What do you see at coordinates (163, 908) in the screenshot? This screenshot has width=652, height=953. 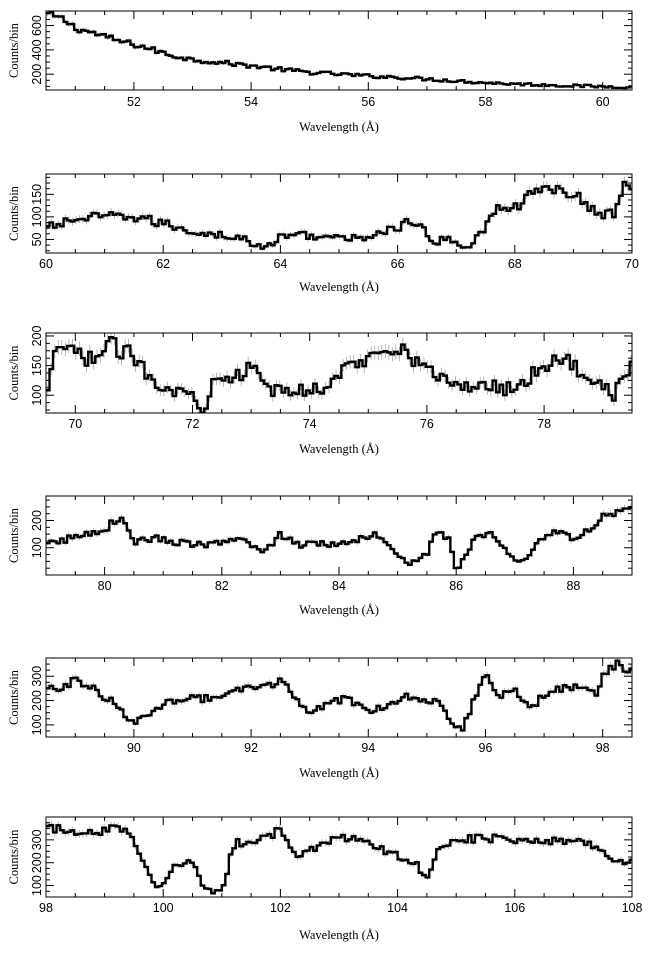 I see `x-tick-label: 100` at bounding box center [163, 908].